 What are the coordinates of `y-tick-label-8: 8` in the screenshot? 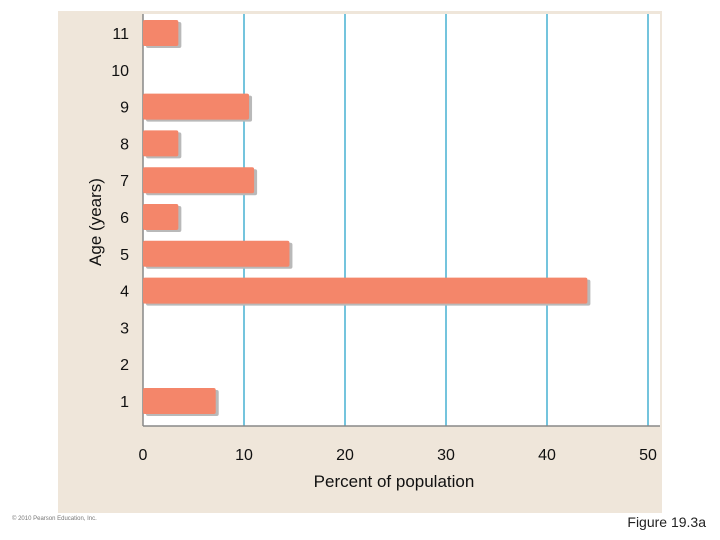 It's located at (124, 144).